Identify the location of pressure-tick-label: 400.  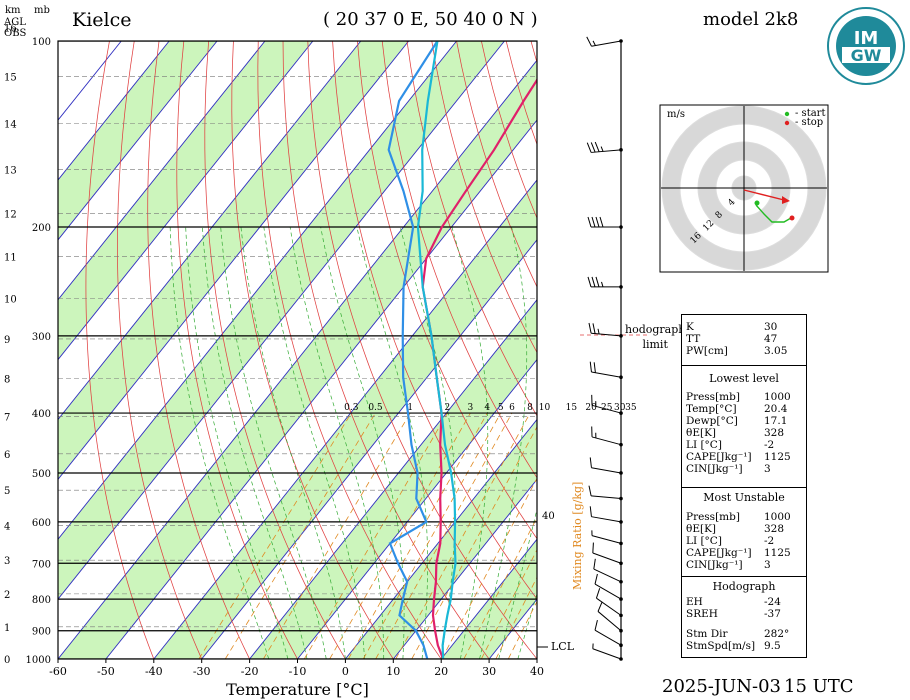
(41, 414).